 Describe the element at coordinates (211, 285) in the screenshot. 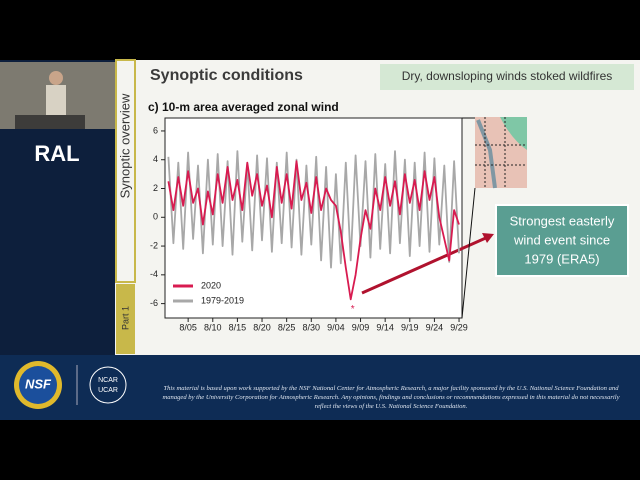

I see `legend-label: 2020` at that location.